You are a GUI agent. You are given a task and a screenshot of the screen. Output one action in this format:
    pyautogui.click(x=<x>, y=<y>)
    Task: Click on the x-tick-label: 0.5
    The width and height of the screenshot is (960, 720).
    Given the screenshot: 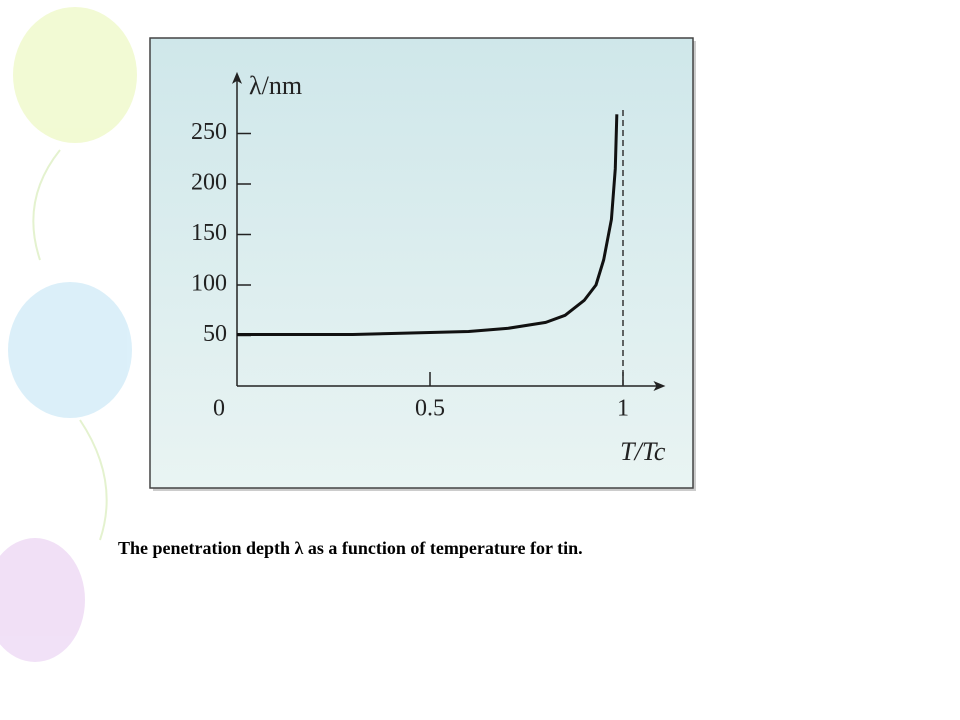 What is the action you would take?
    pyautogui.click(x=430, y=409)
    